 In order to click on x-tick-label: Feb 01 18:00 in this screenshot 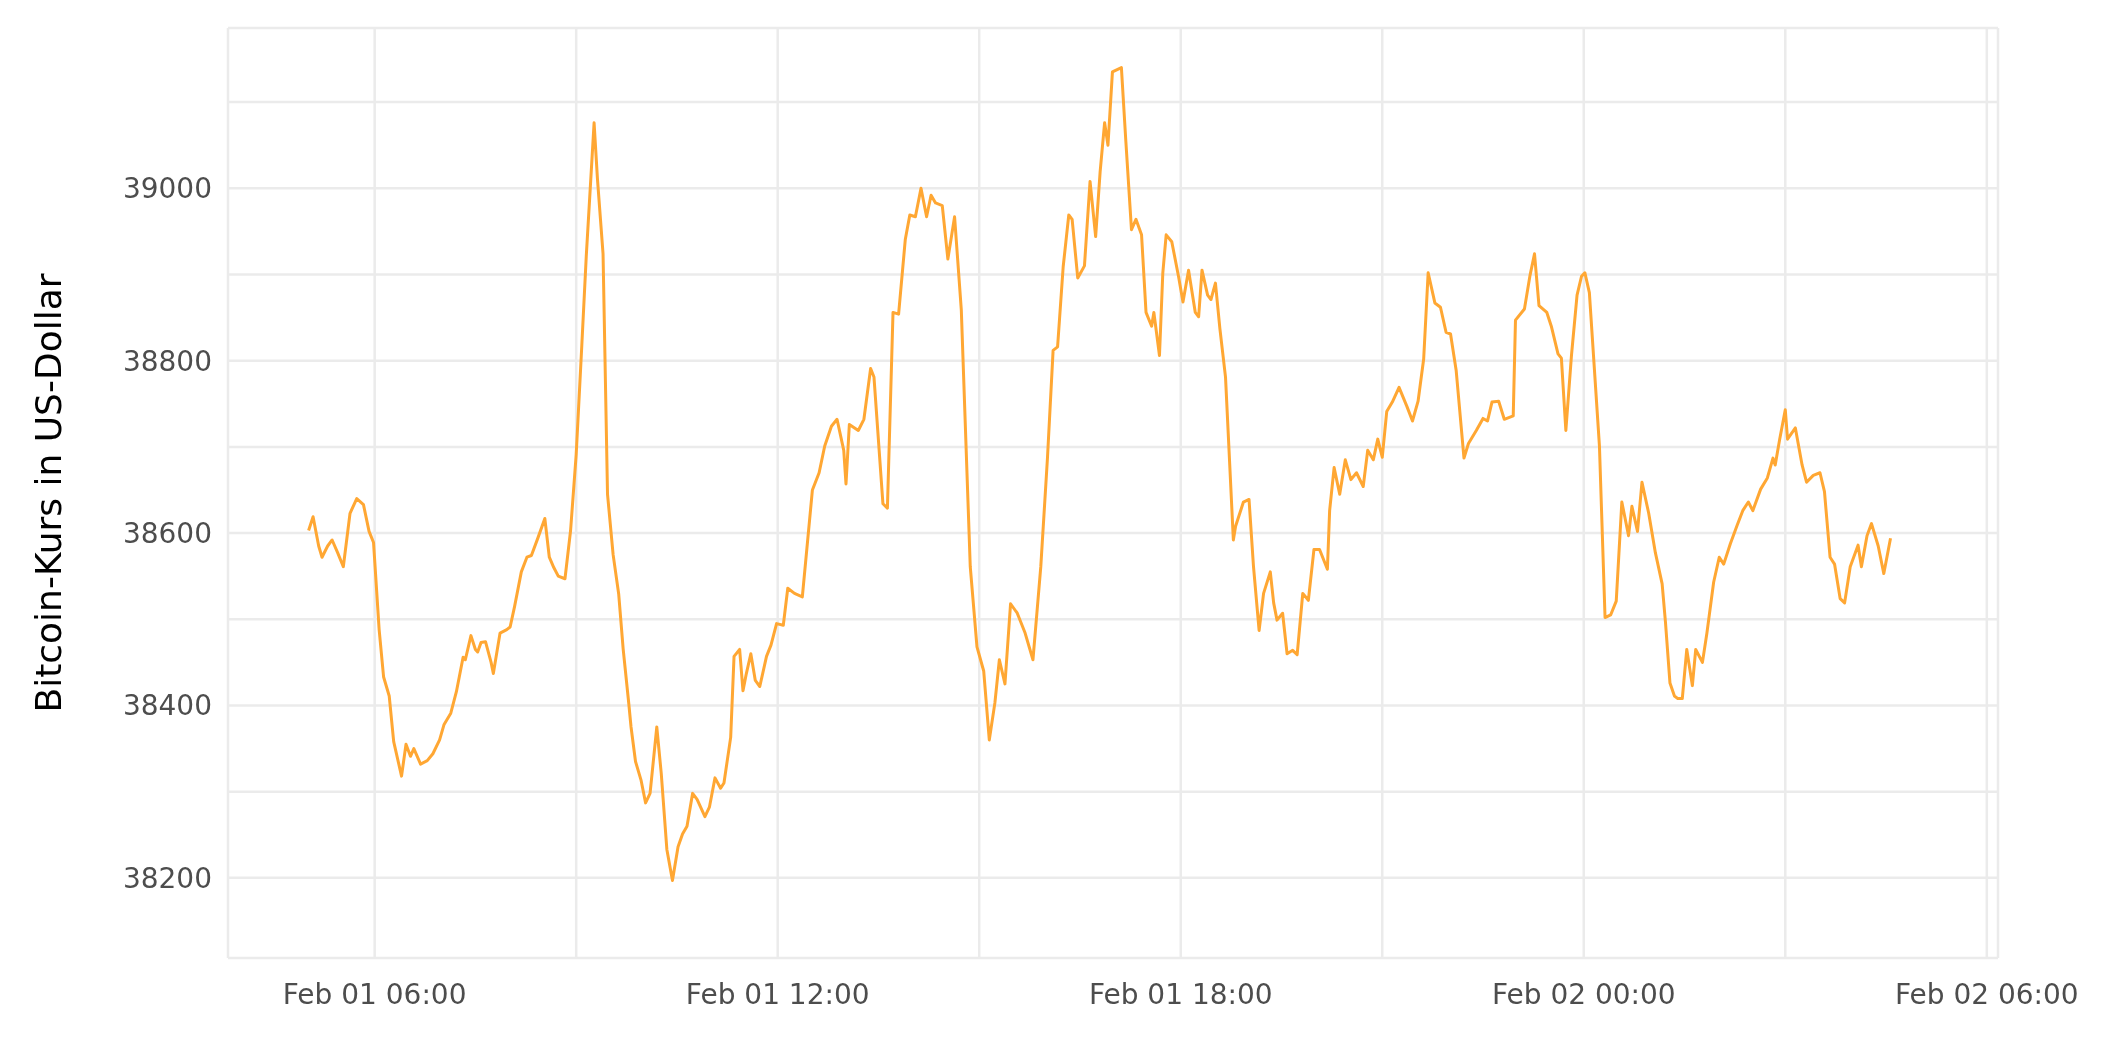, I will do `click(1180, 994)`.